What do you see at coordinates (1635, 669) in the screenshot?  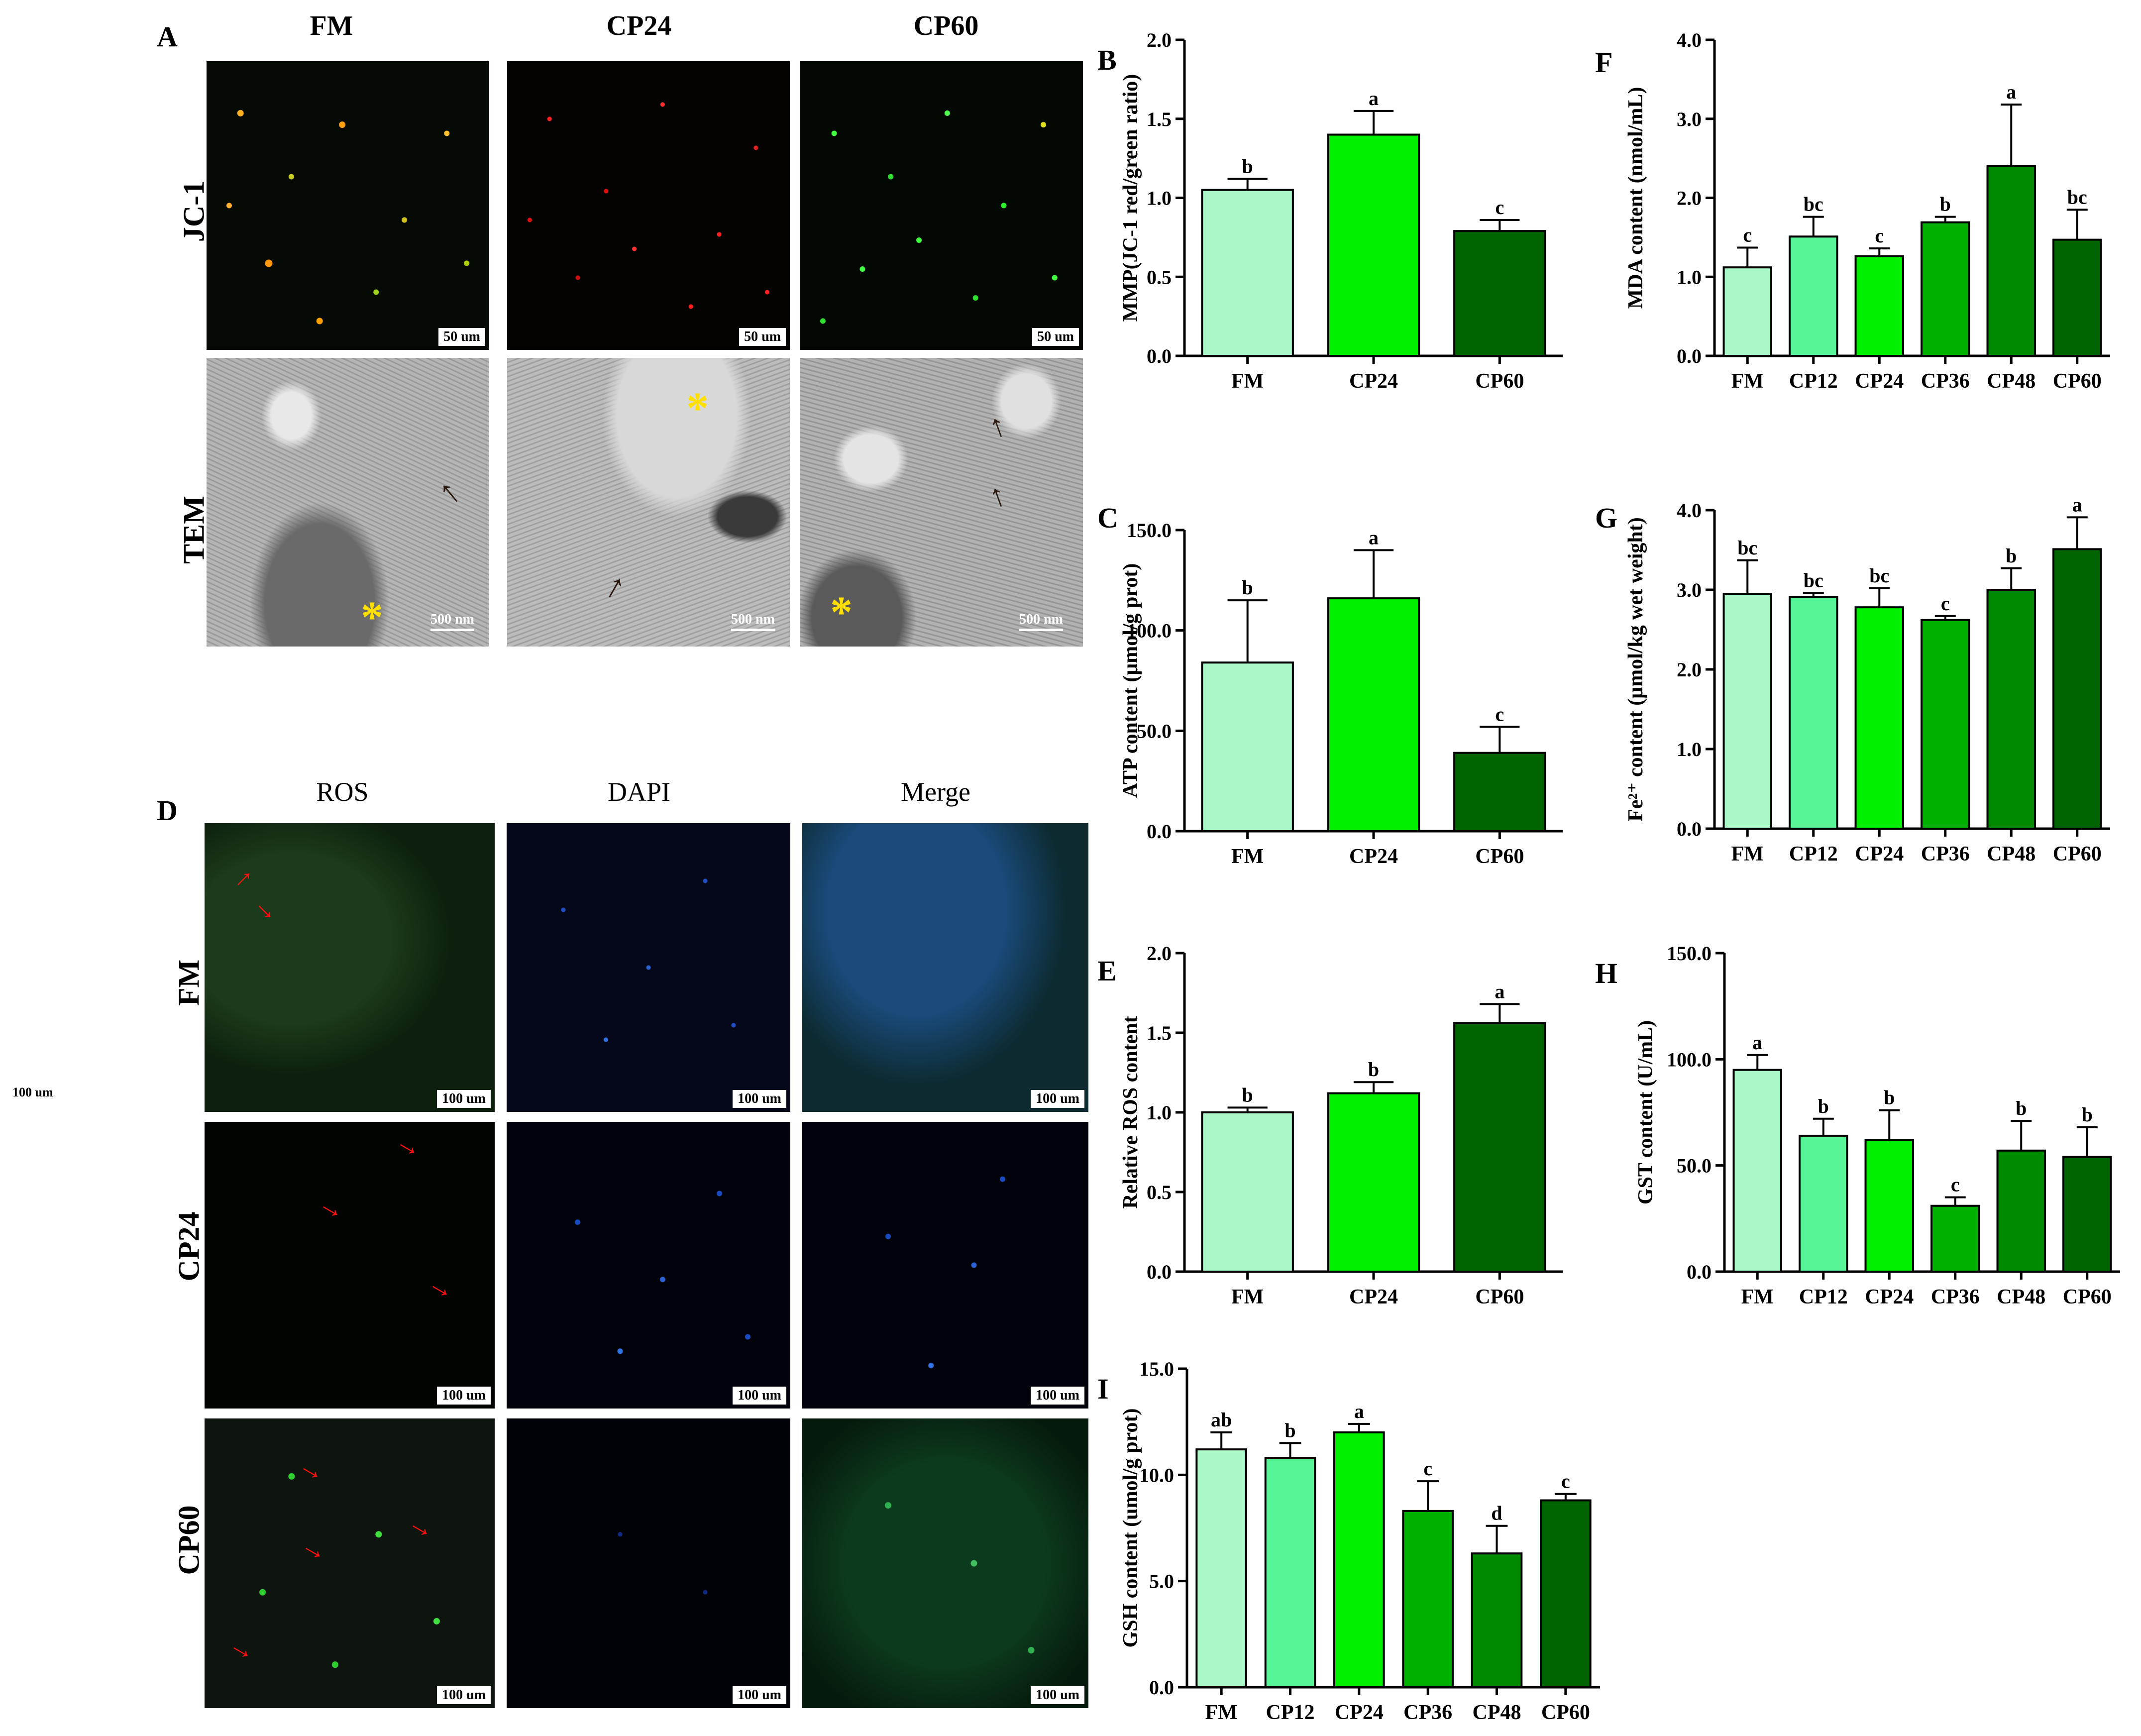 I see `y-axis-label: Fe²⁺ content (μmol/kg wet weight)` at bounding box center [1635, 669].